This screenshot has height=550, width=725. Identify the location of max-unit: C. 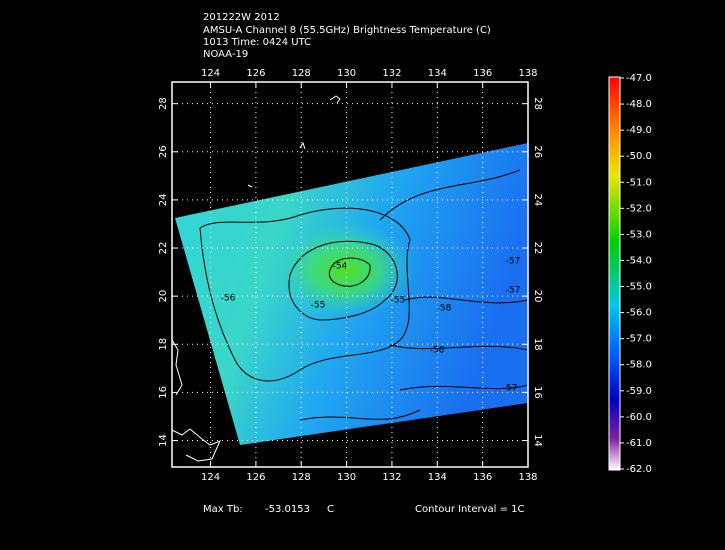
(330, 509).